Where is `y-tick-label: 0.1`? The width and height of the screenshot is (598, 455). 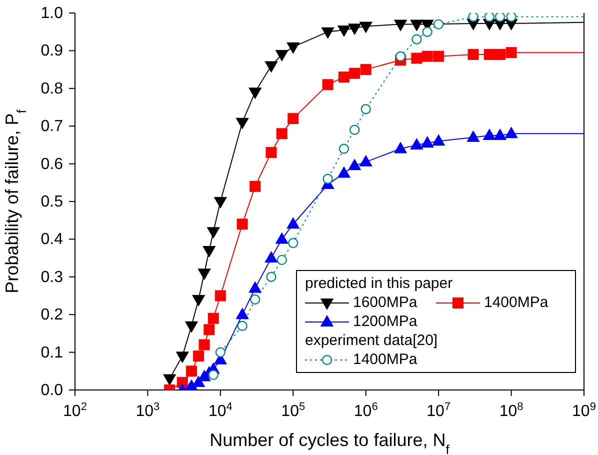 y-tick-label: 0.1 is located at coordinates (52, 353).